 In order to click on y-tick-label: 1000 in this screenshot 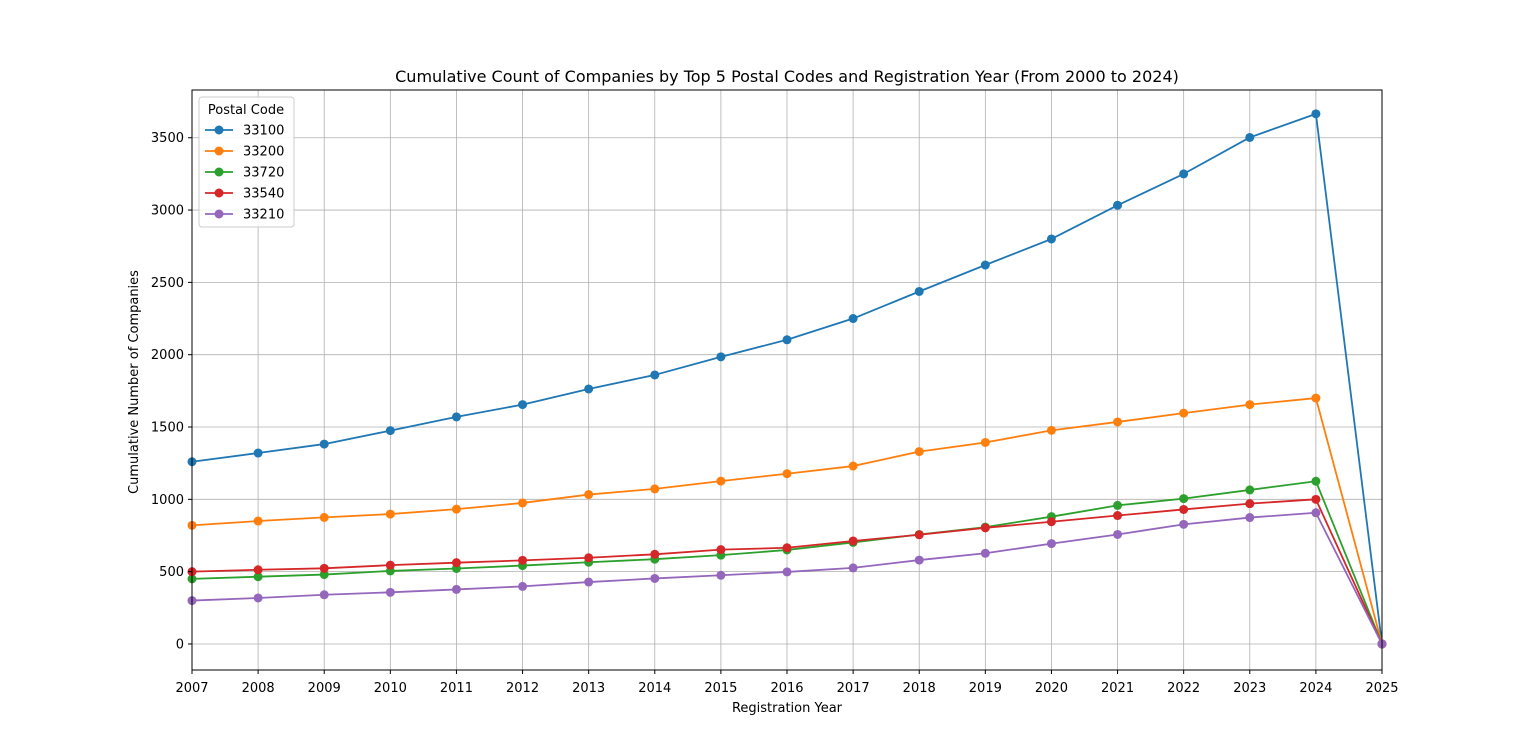, I will do `click(167, 500)`.